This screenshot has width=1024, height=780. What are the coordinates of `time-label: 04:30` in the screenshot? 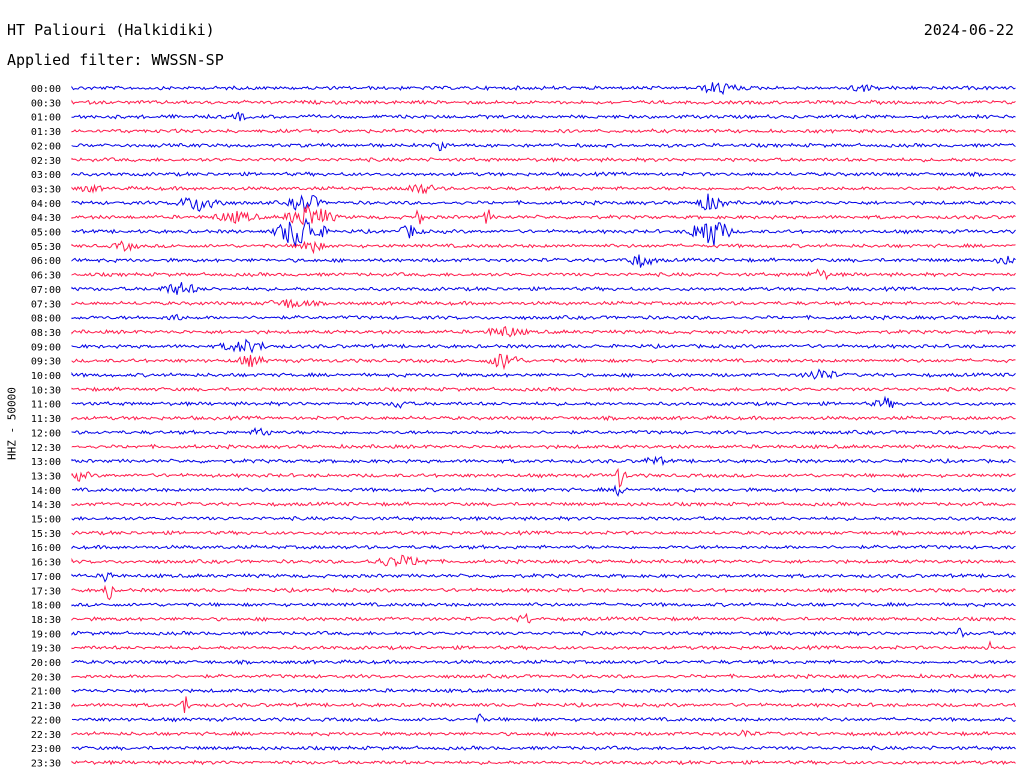 It's located at (46, 218).